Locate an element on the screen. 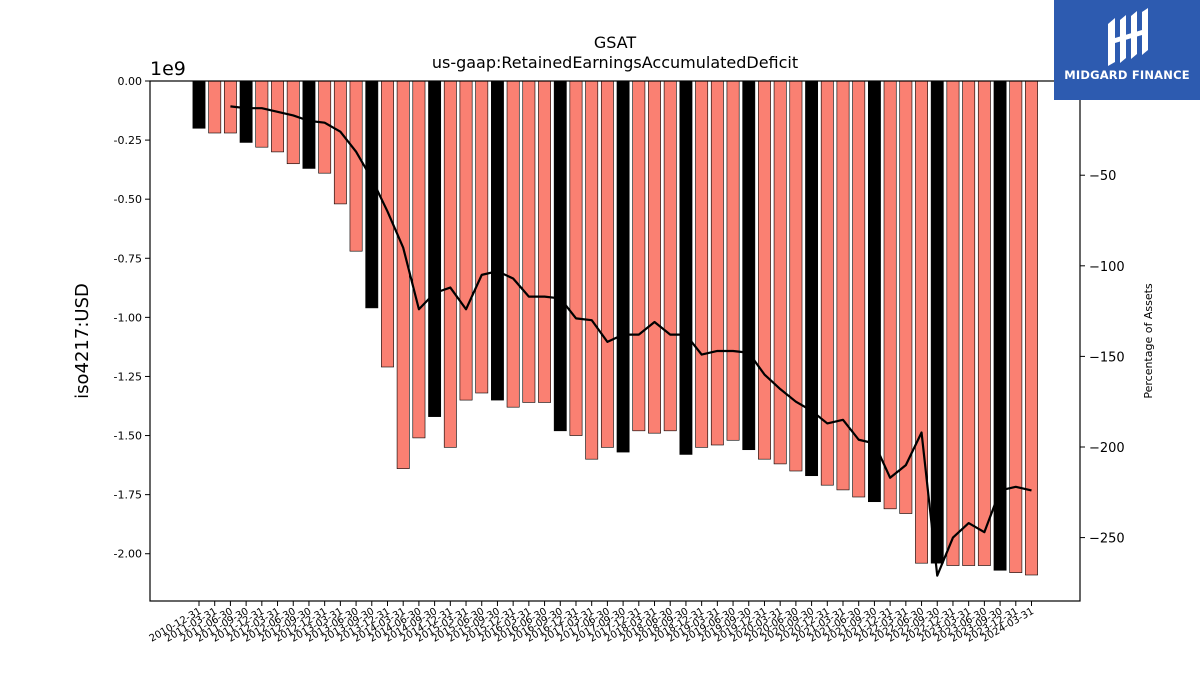 The width and height of the screenshot is (1200, 675). y-tick-label: -1.75 is located at coordinates (128, 495).